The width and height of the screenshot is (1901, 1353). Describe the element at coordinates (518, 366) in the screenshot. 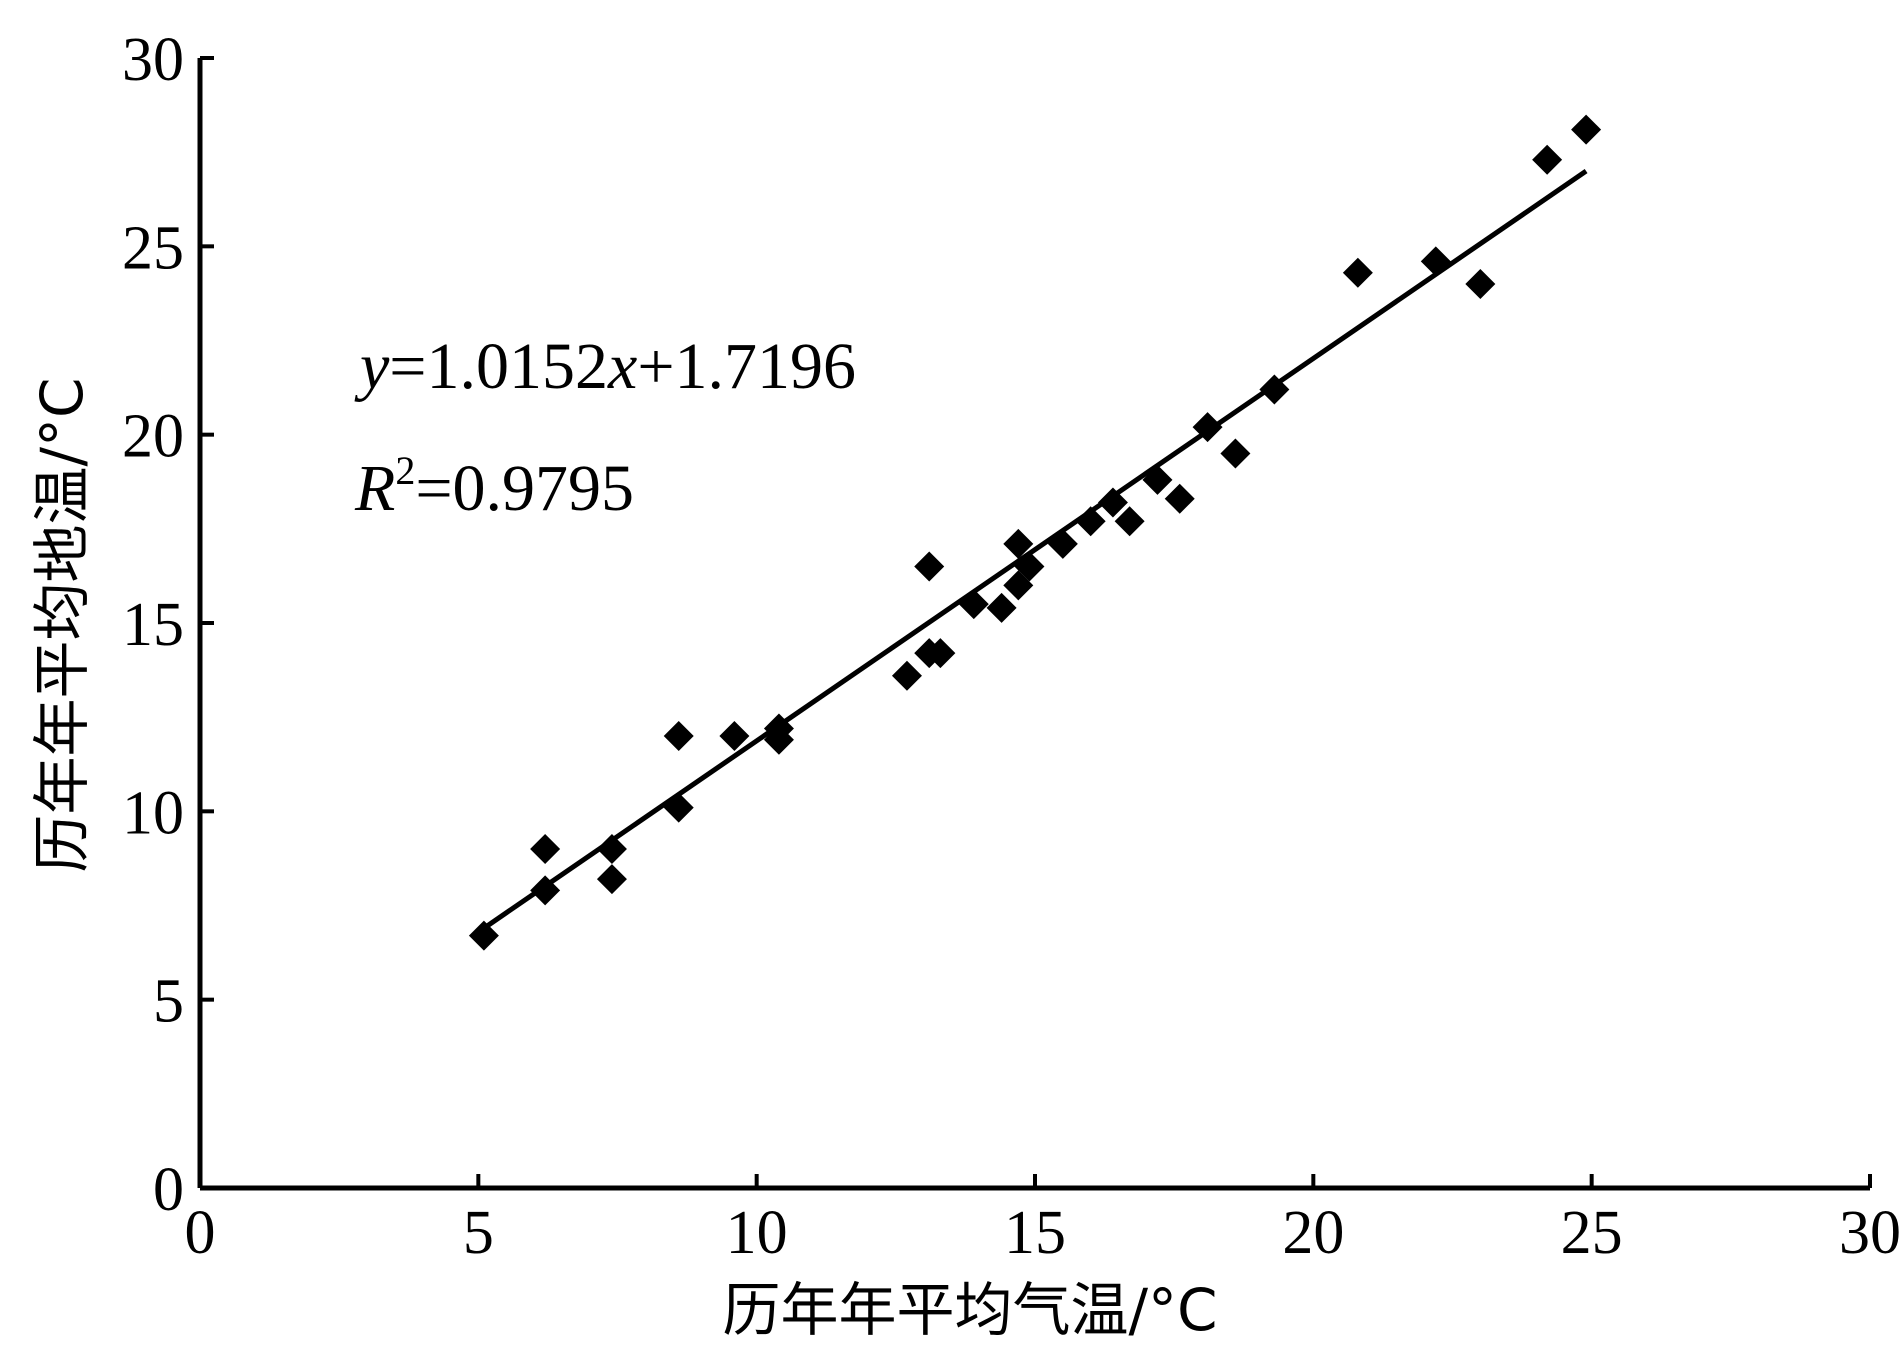

I see `equation-slope: 1.0152` at that location.